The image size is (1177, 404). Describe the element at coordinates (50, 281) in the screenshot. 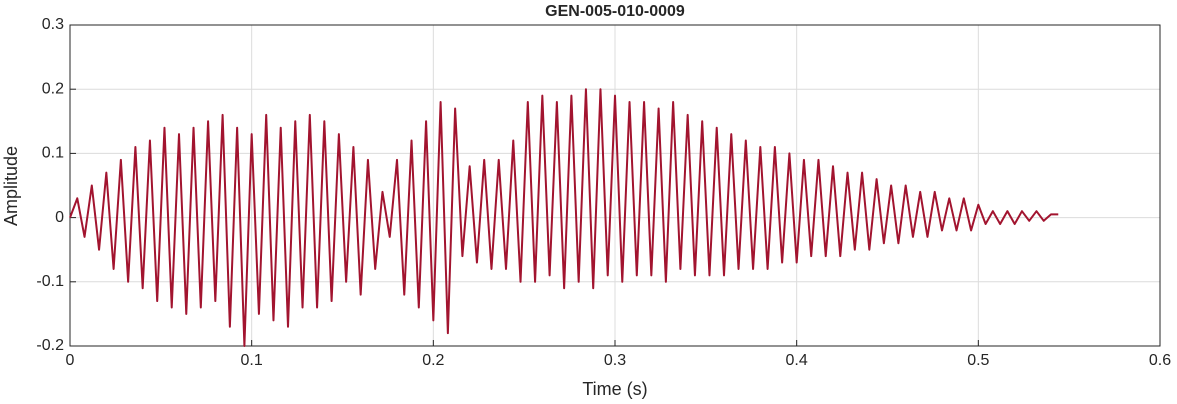

I see `y-tick-label: -0.1` at that location.